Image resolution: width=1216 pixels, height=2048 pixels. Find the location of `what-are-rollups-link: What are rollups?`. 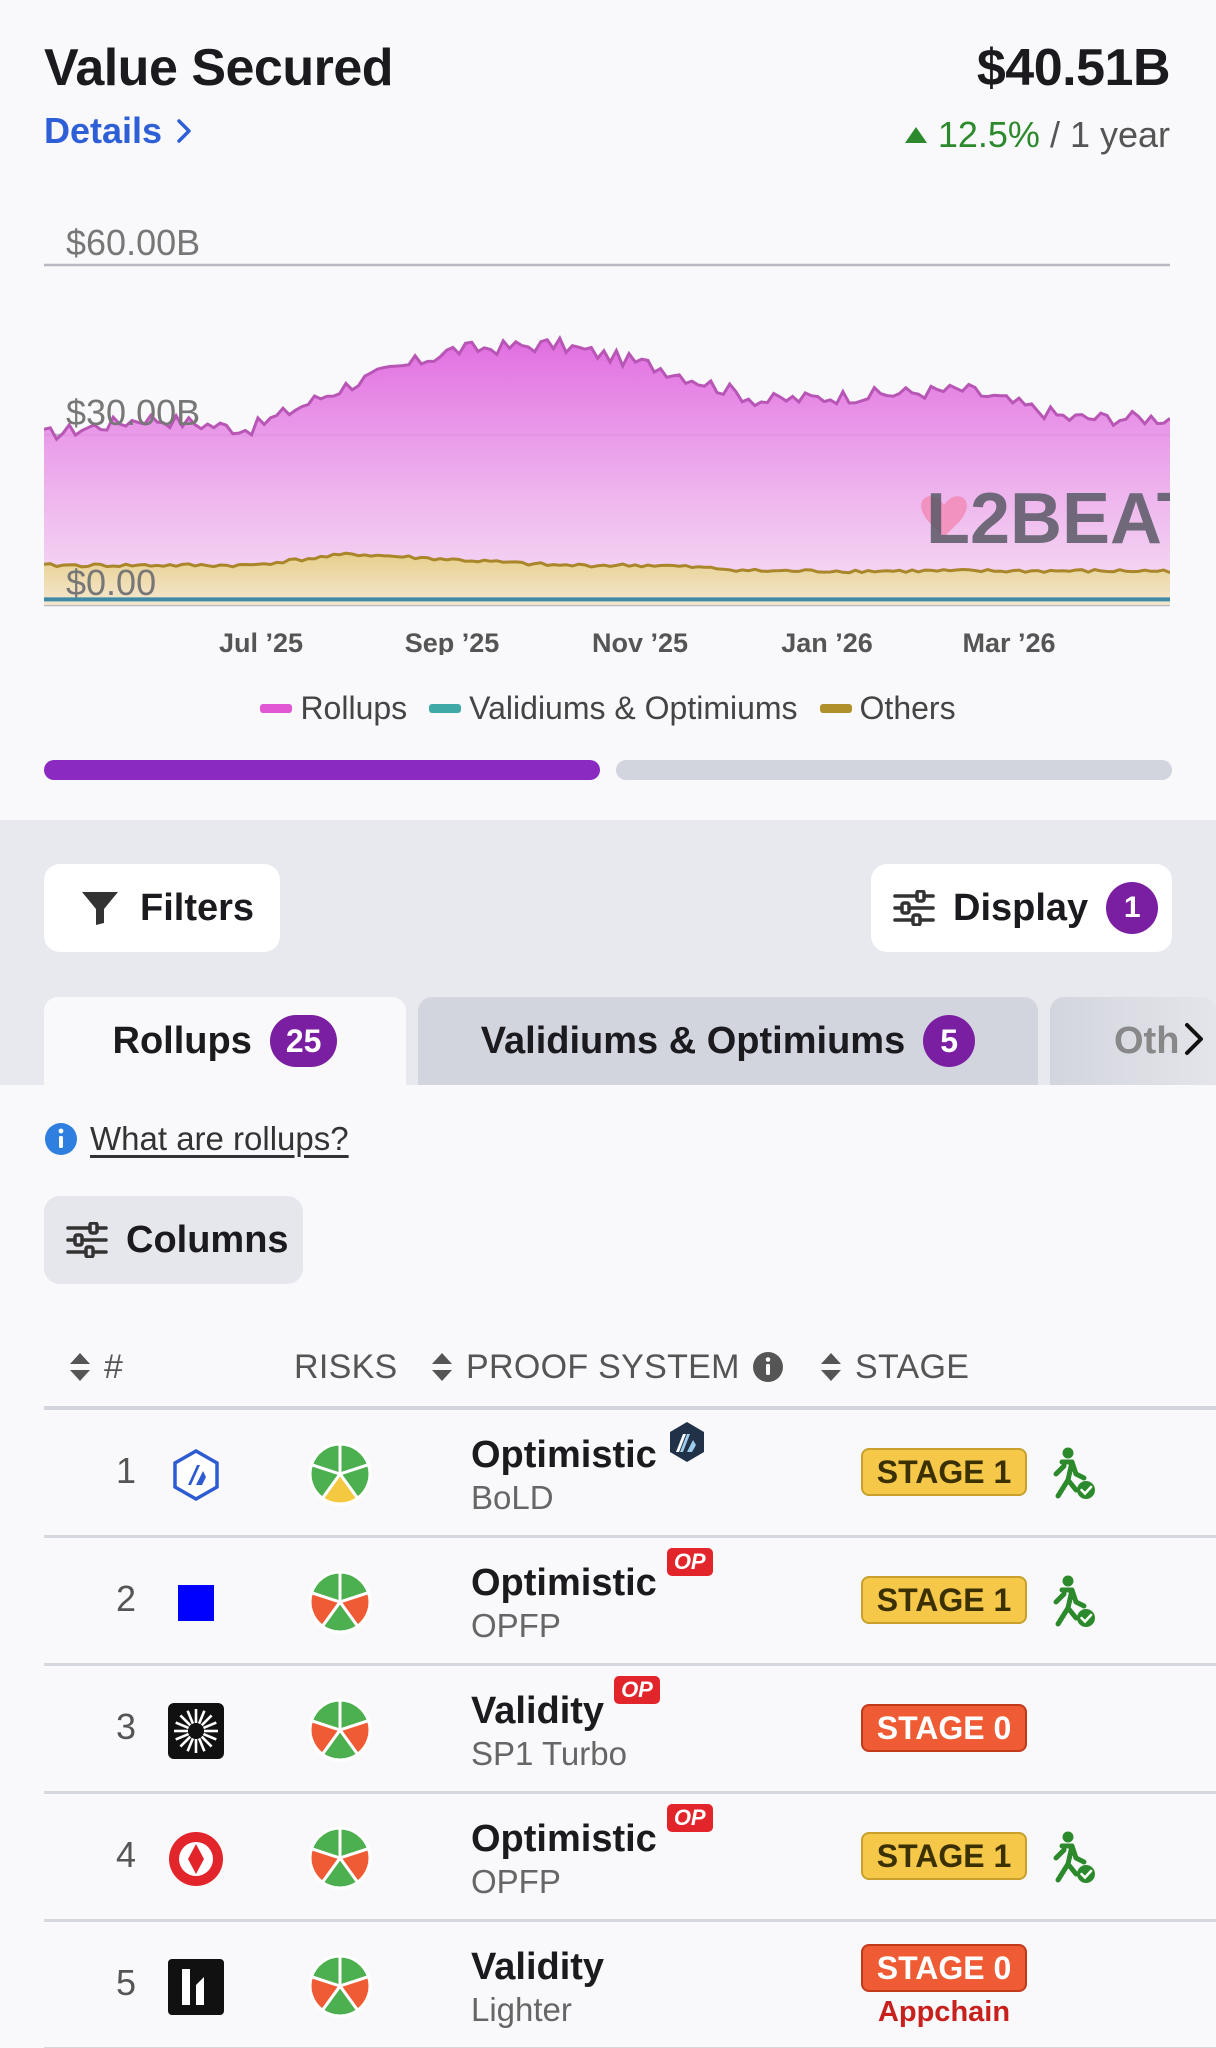

what-are-rollups-link: What are rollups? is located at coordinates (196, 1139).